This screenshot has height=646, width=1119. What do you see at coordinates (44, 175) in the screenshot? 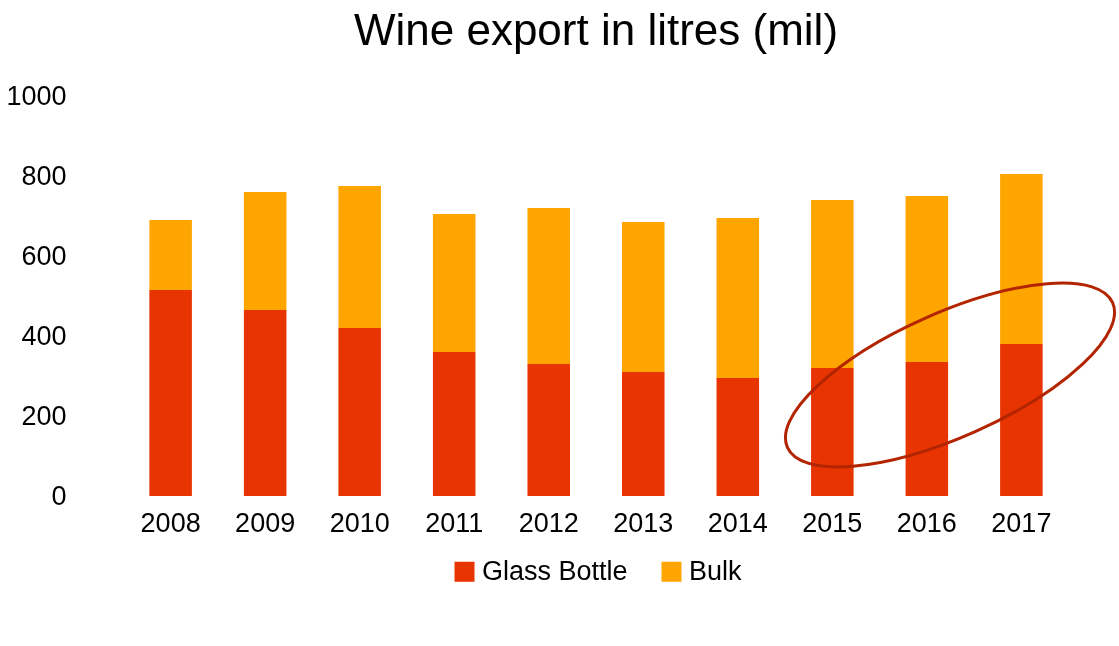
I see `y-tick-label: 800` at bounding box center [44, 175].